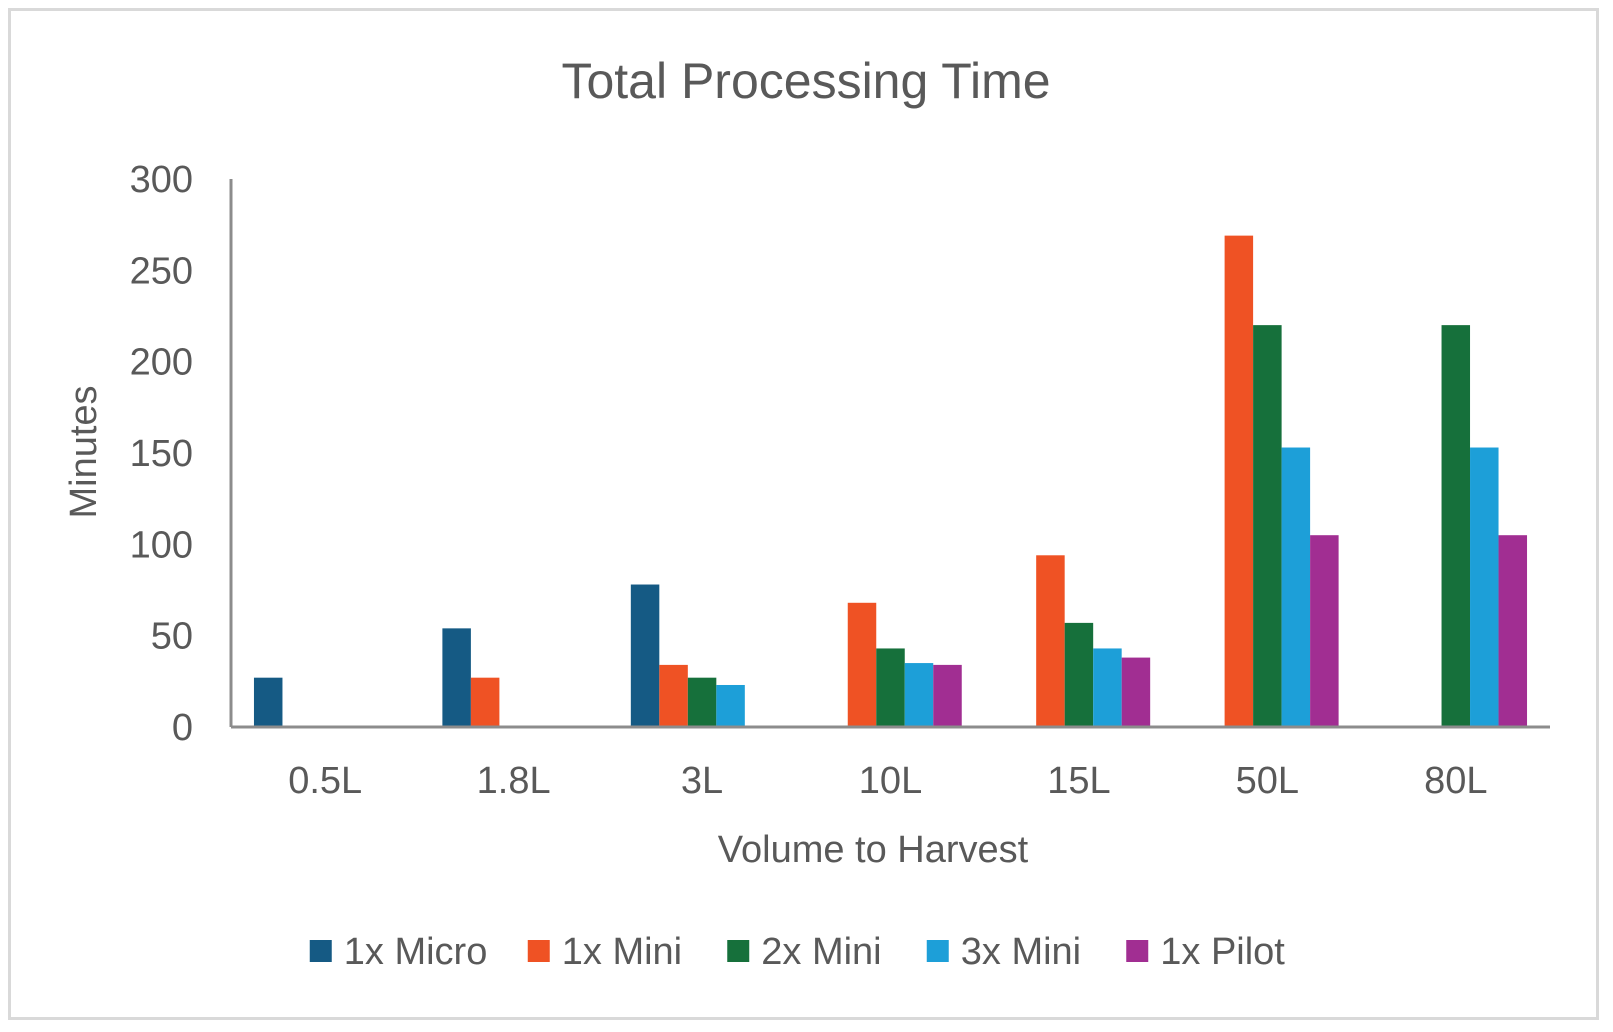 The image size is (1613, 1032). Describe the element at coordinates (182, 728) in the screenshot. I see `y-tick-label: 0` at that location.